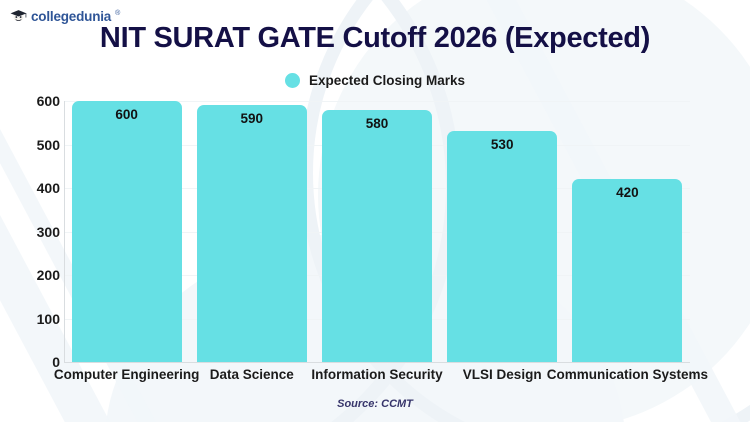  I want to click on y-axis-line, so click(64, 231).